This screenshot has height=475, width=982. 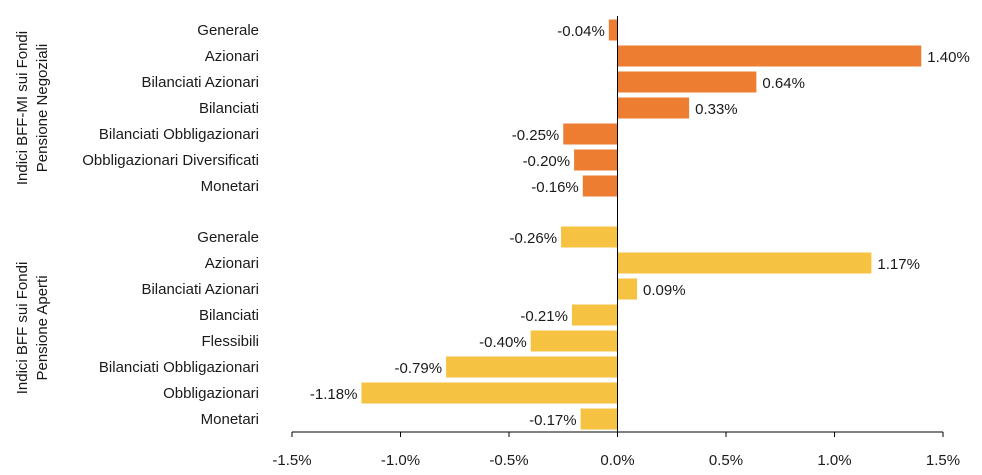 I want to click on x-tick-label: -1.5%, so click(x=291, y=460).